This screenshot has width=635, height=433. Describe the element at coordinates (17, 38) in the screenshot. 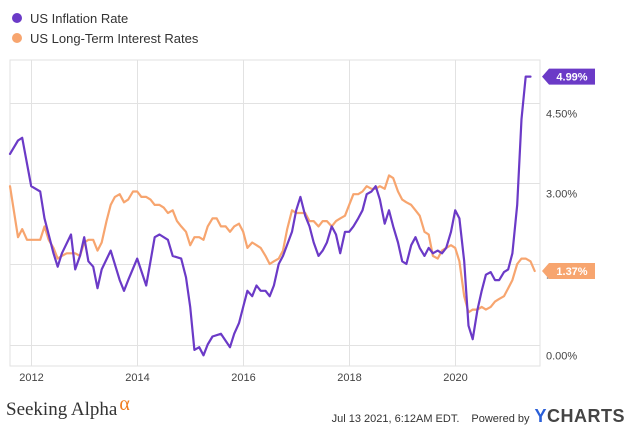

I see `legend-marker-interest` at that location.